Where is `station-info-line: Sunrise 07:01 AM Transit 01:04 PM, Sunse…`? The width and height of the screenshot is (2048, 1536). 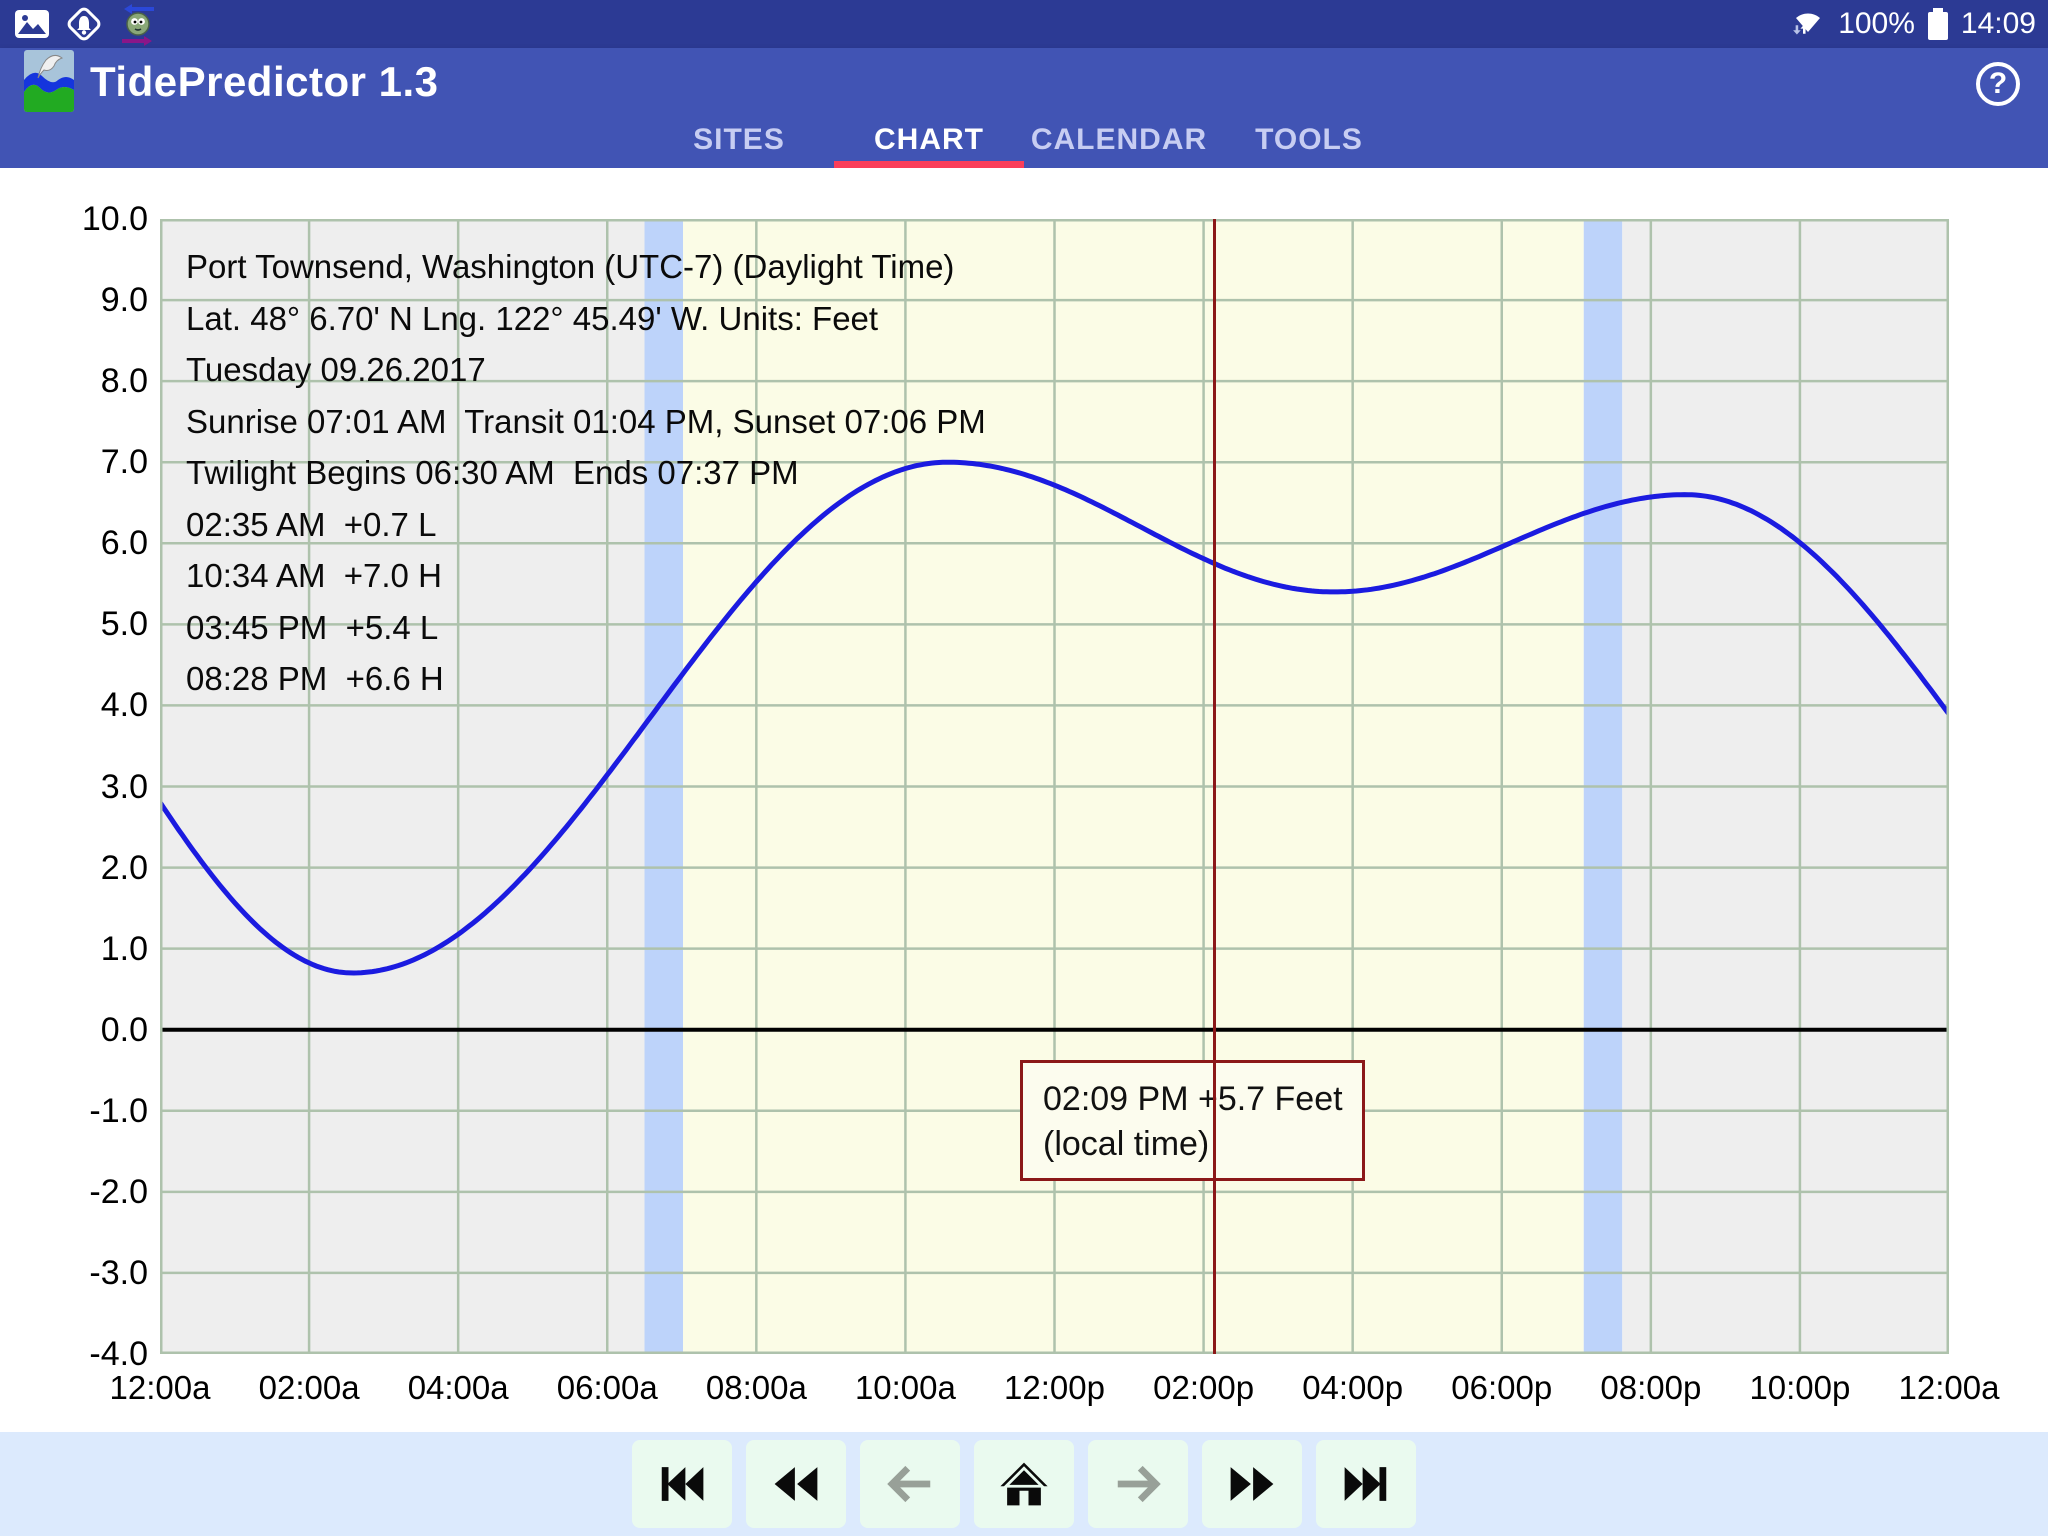
station-info-line: Sunrise 07:01 AM Transit 01:04 PM, Sunse… is located at coordinates (586, 421).